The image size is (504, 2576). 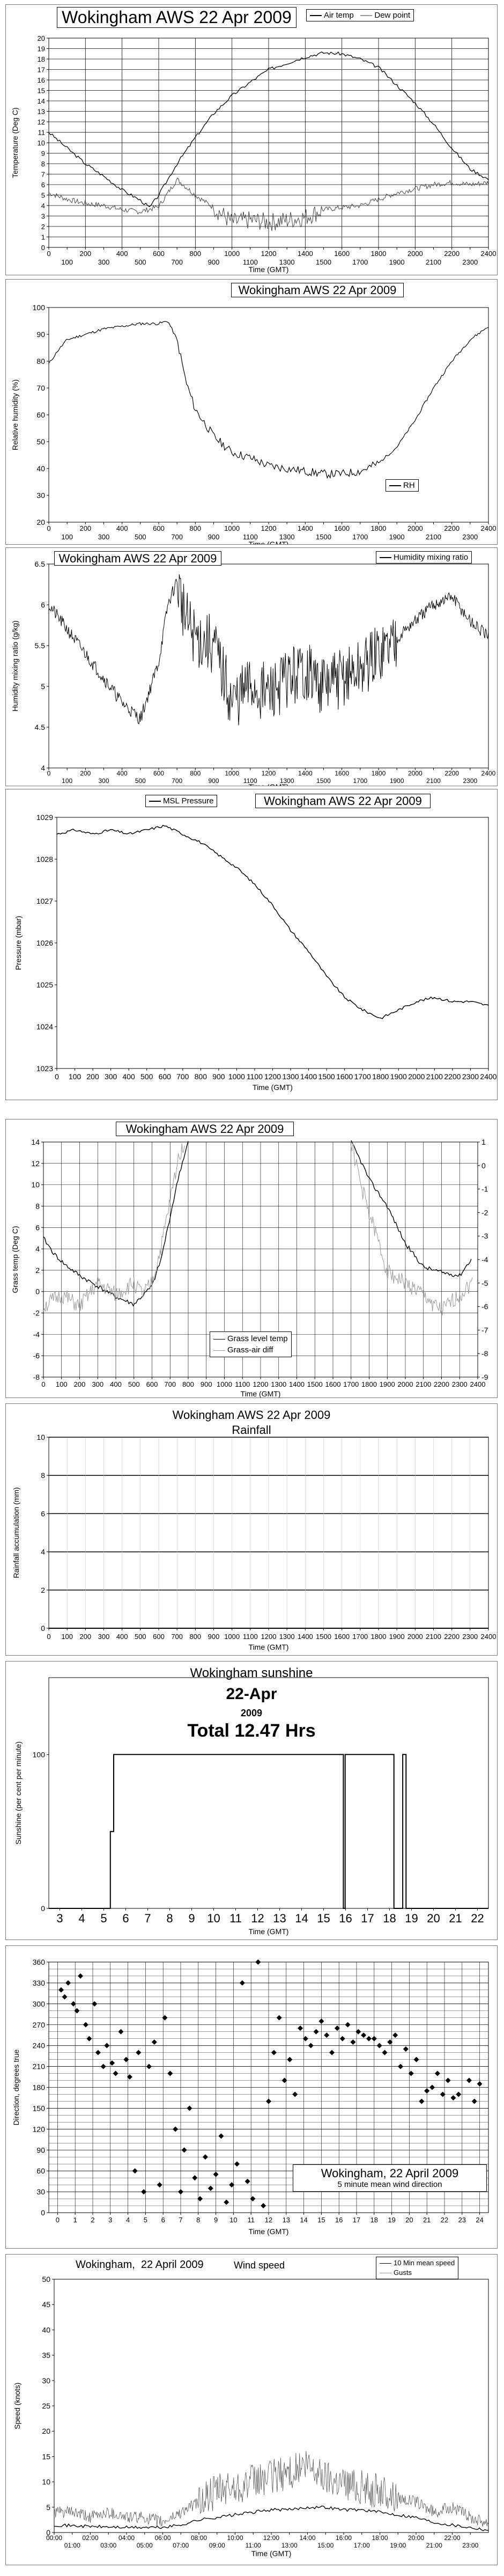 I want to click on x-tick-label: 7, so click(x=147, y=1918).